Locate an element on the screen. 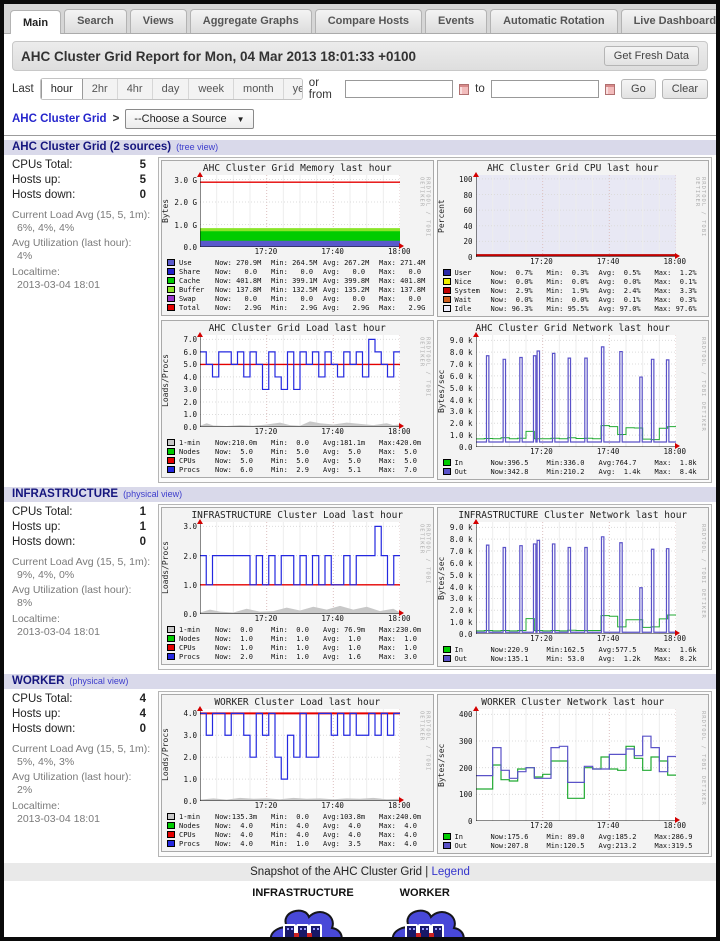 The width and height of the screenshot is (720, 941). legend-text: 1-min is located at coordinates (190, 816).